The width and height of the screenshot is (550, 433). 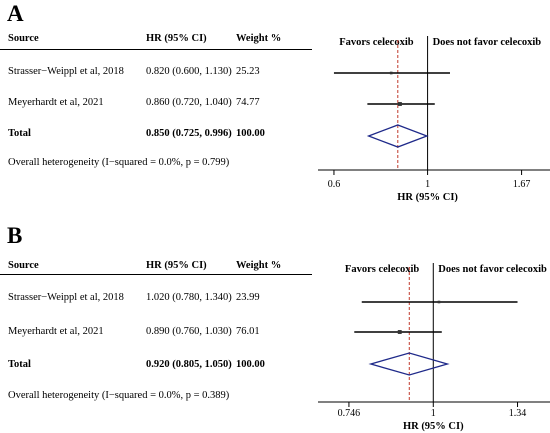 What do you see at coordinates (189, 71) in the screenshot?
I see `study-hr: 0.820 (0.600, 1.130)` at bounding box center [189, 71].